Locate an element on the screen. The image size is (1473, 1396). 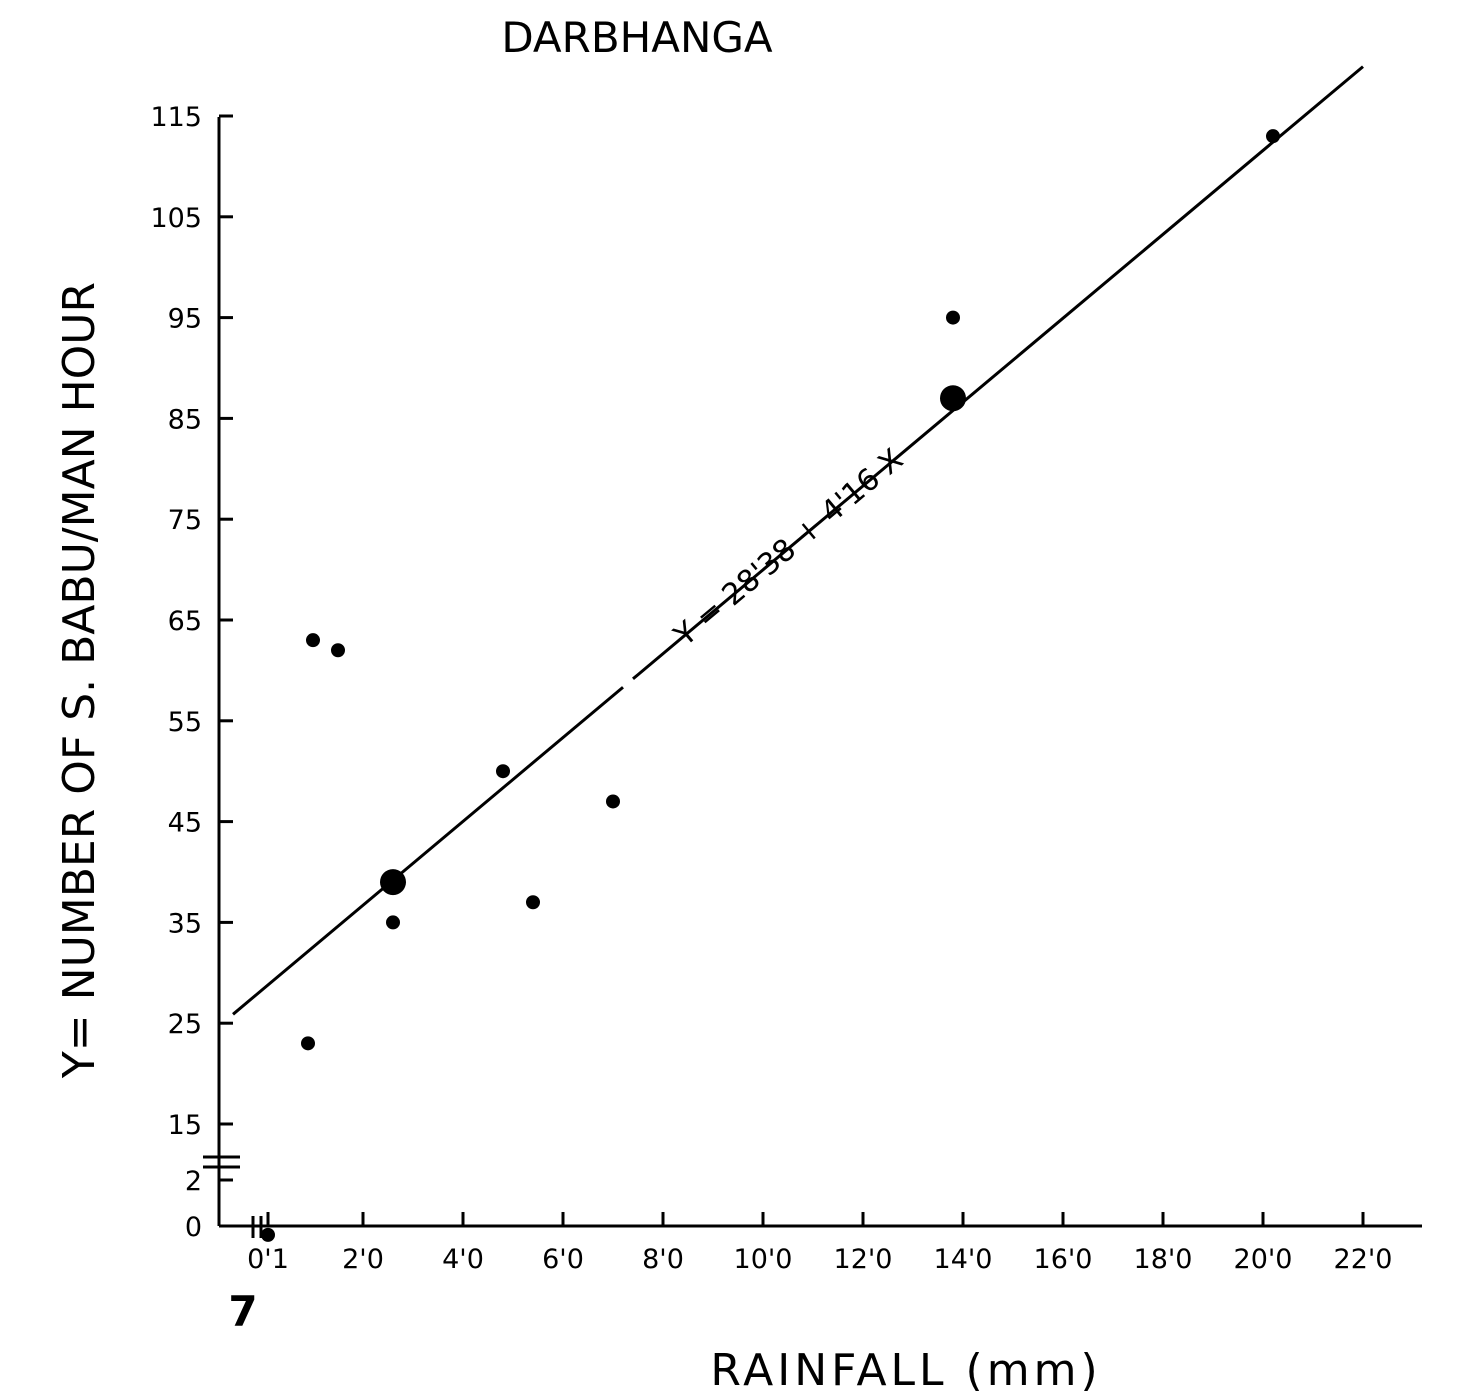
y-tick-label: 45 is located at coordinates (185, 823).